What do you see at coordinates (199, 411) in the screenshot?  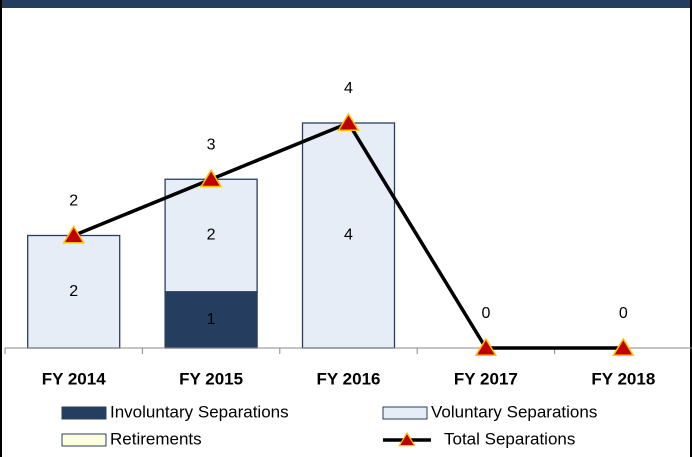 I see `legend-label: Involuntary Separations` at bounding box center [199, 411].